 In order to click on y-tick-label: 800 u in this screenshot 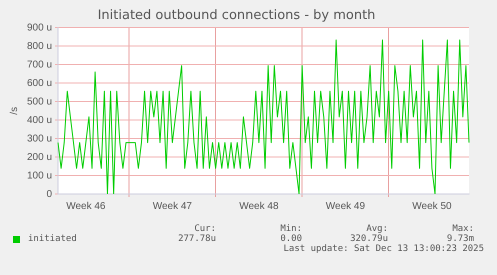, I will do `click(39, 46)`.